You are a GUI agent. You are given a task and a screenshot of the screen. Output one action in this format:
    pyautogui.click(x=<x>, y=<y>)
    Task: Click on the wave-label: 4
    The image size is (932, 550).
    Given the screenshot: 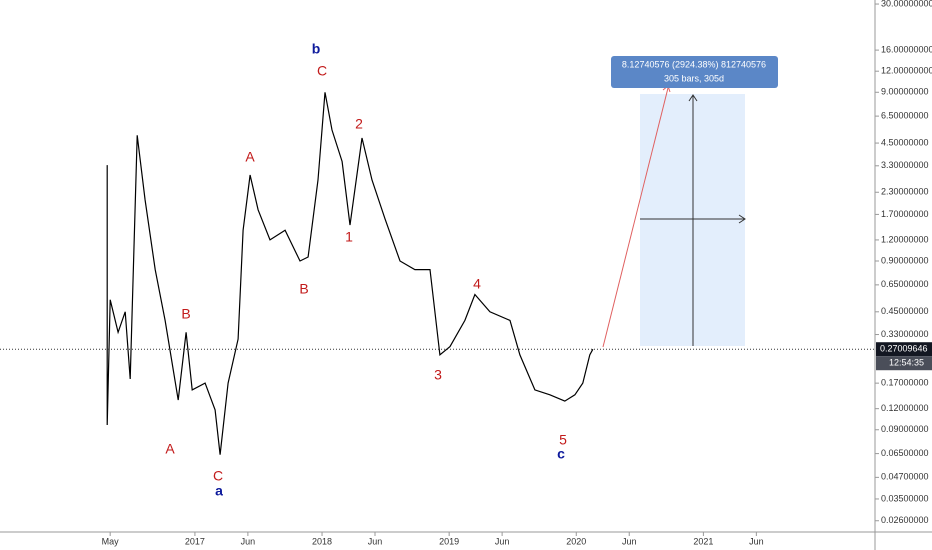 What is the action you would take?
    pyautogui.click(x=477, y=284)
    